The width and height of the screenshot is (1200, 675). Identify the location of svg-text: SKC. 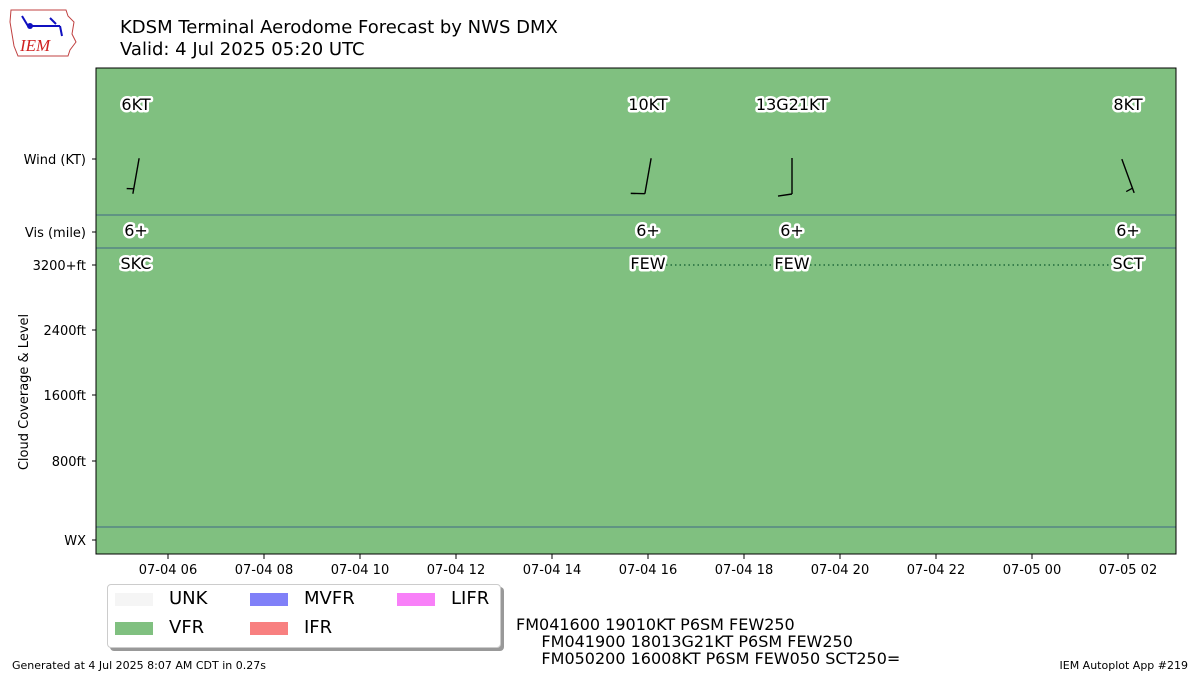
(136, 263).